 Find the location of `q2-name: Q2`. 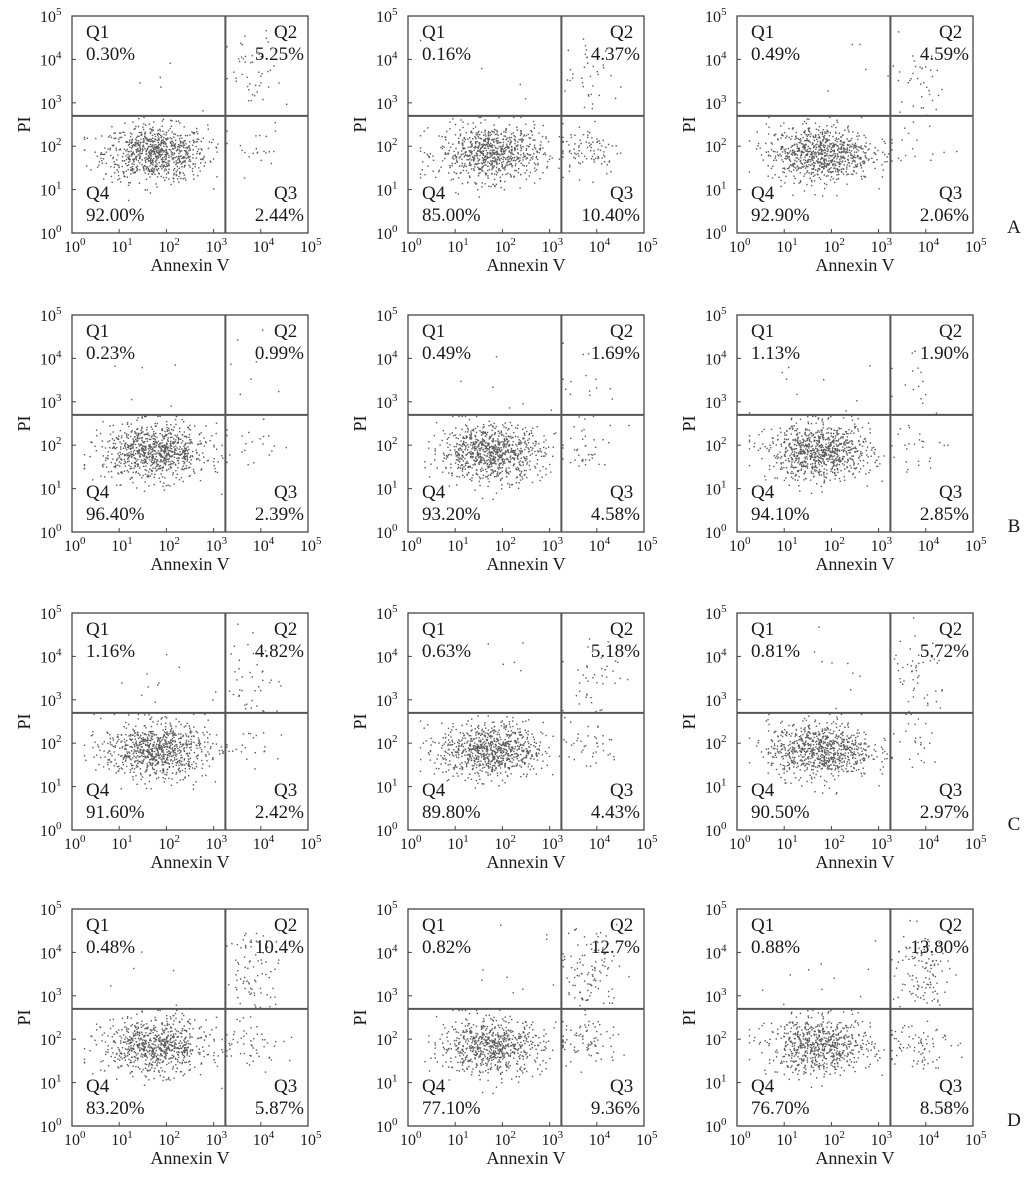

q2-name: Q2 is located at coordinates (621, 32).